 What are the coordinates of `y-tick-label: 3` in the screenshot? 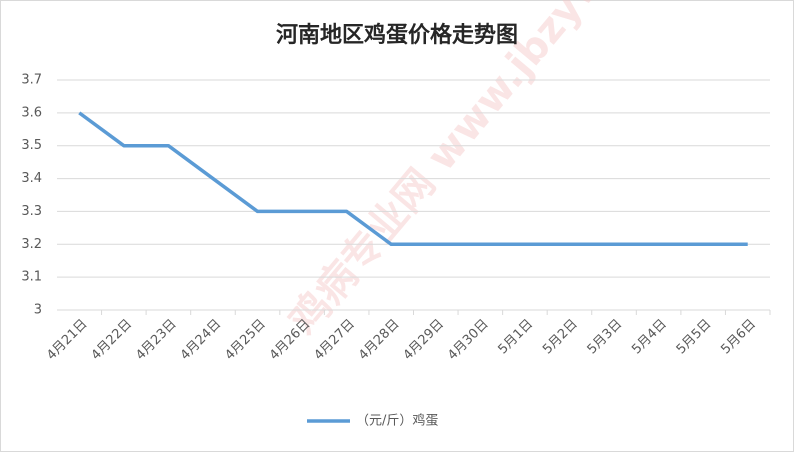 It's located at (38, 310).